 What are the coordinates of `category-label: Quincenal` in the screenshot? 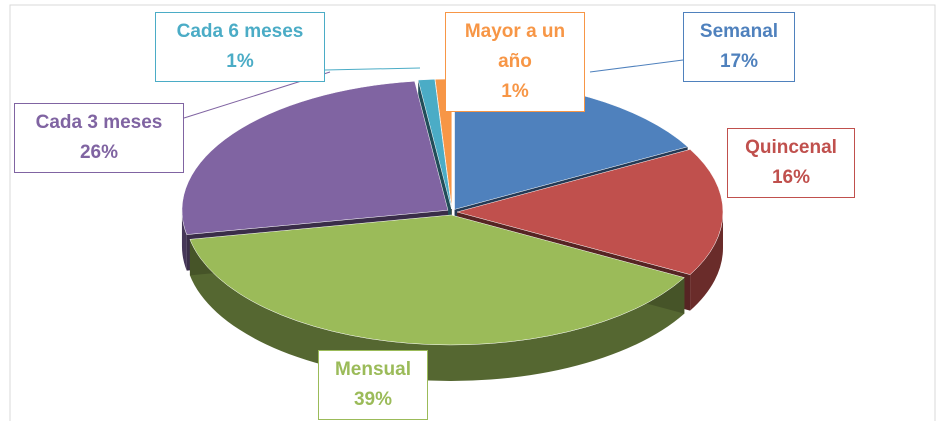 It's located at (791, 147).